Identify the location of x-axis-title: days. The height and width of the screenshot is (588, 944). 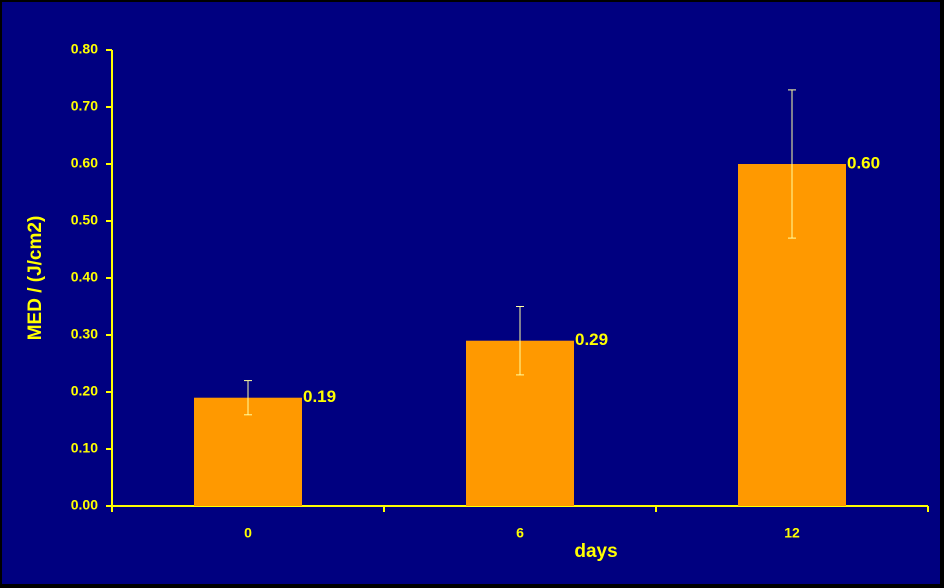
(595, 551).